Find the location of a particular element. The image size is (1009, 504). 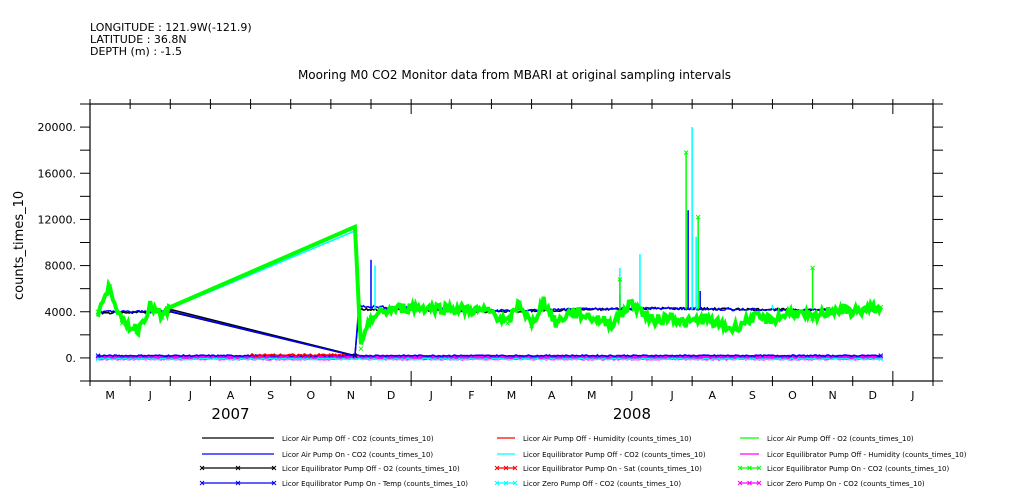

x-year-label: 2007 is located at coordinates (230, 414).